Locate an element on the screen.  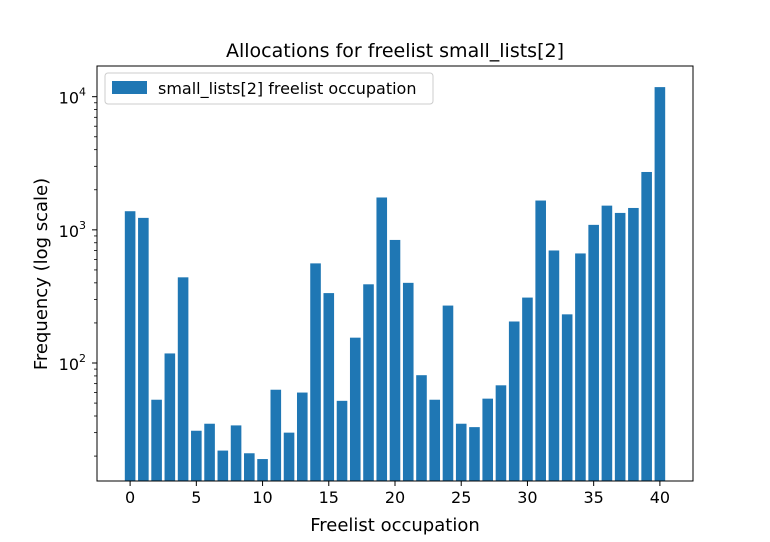
legend: small_lists[2] freelist occupation is located at coordinates (269, 88).